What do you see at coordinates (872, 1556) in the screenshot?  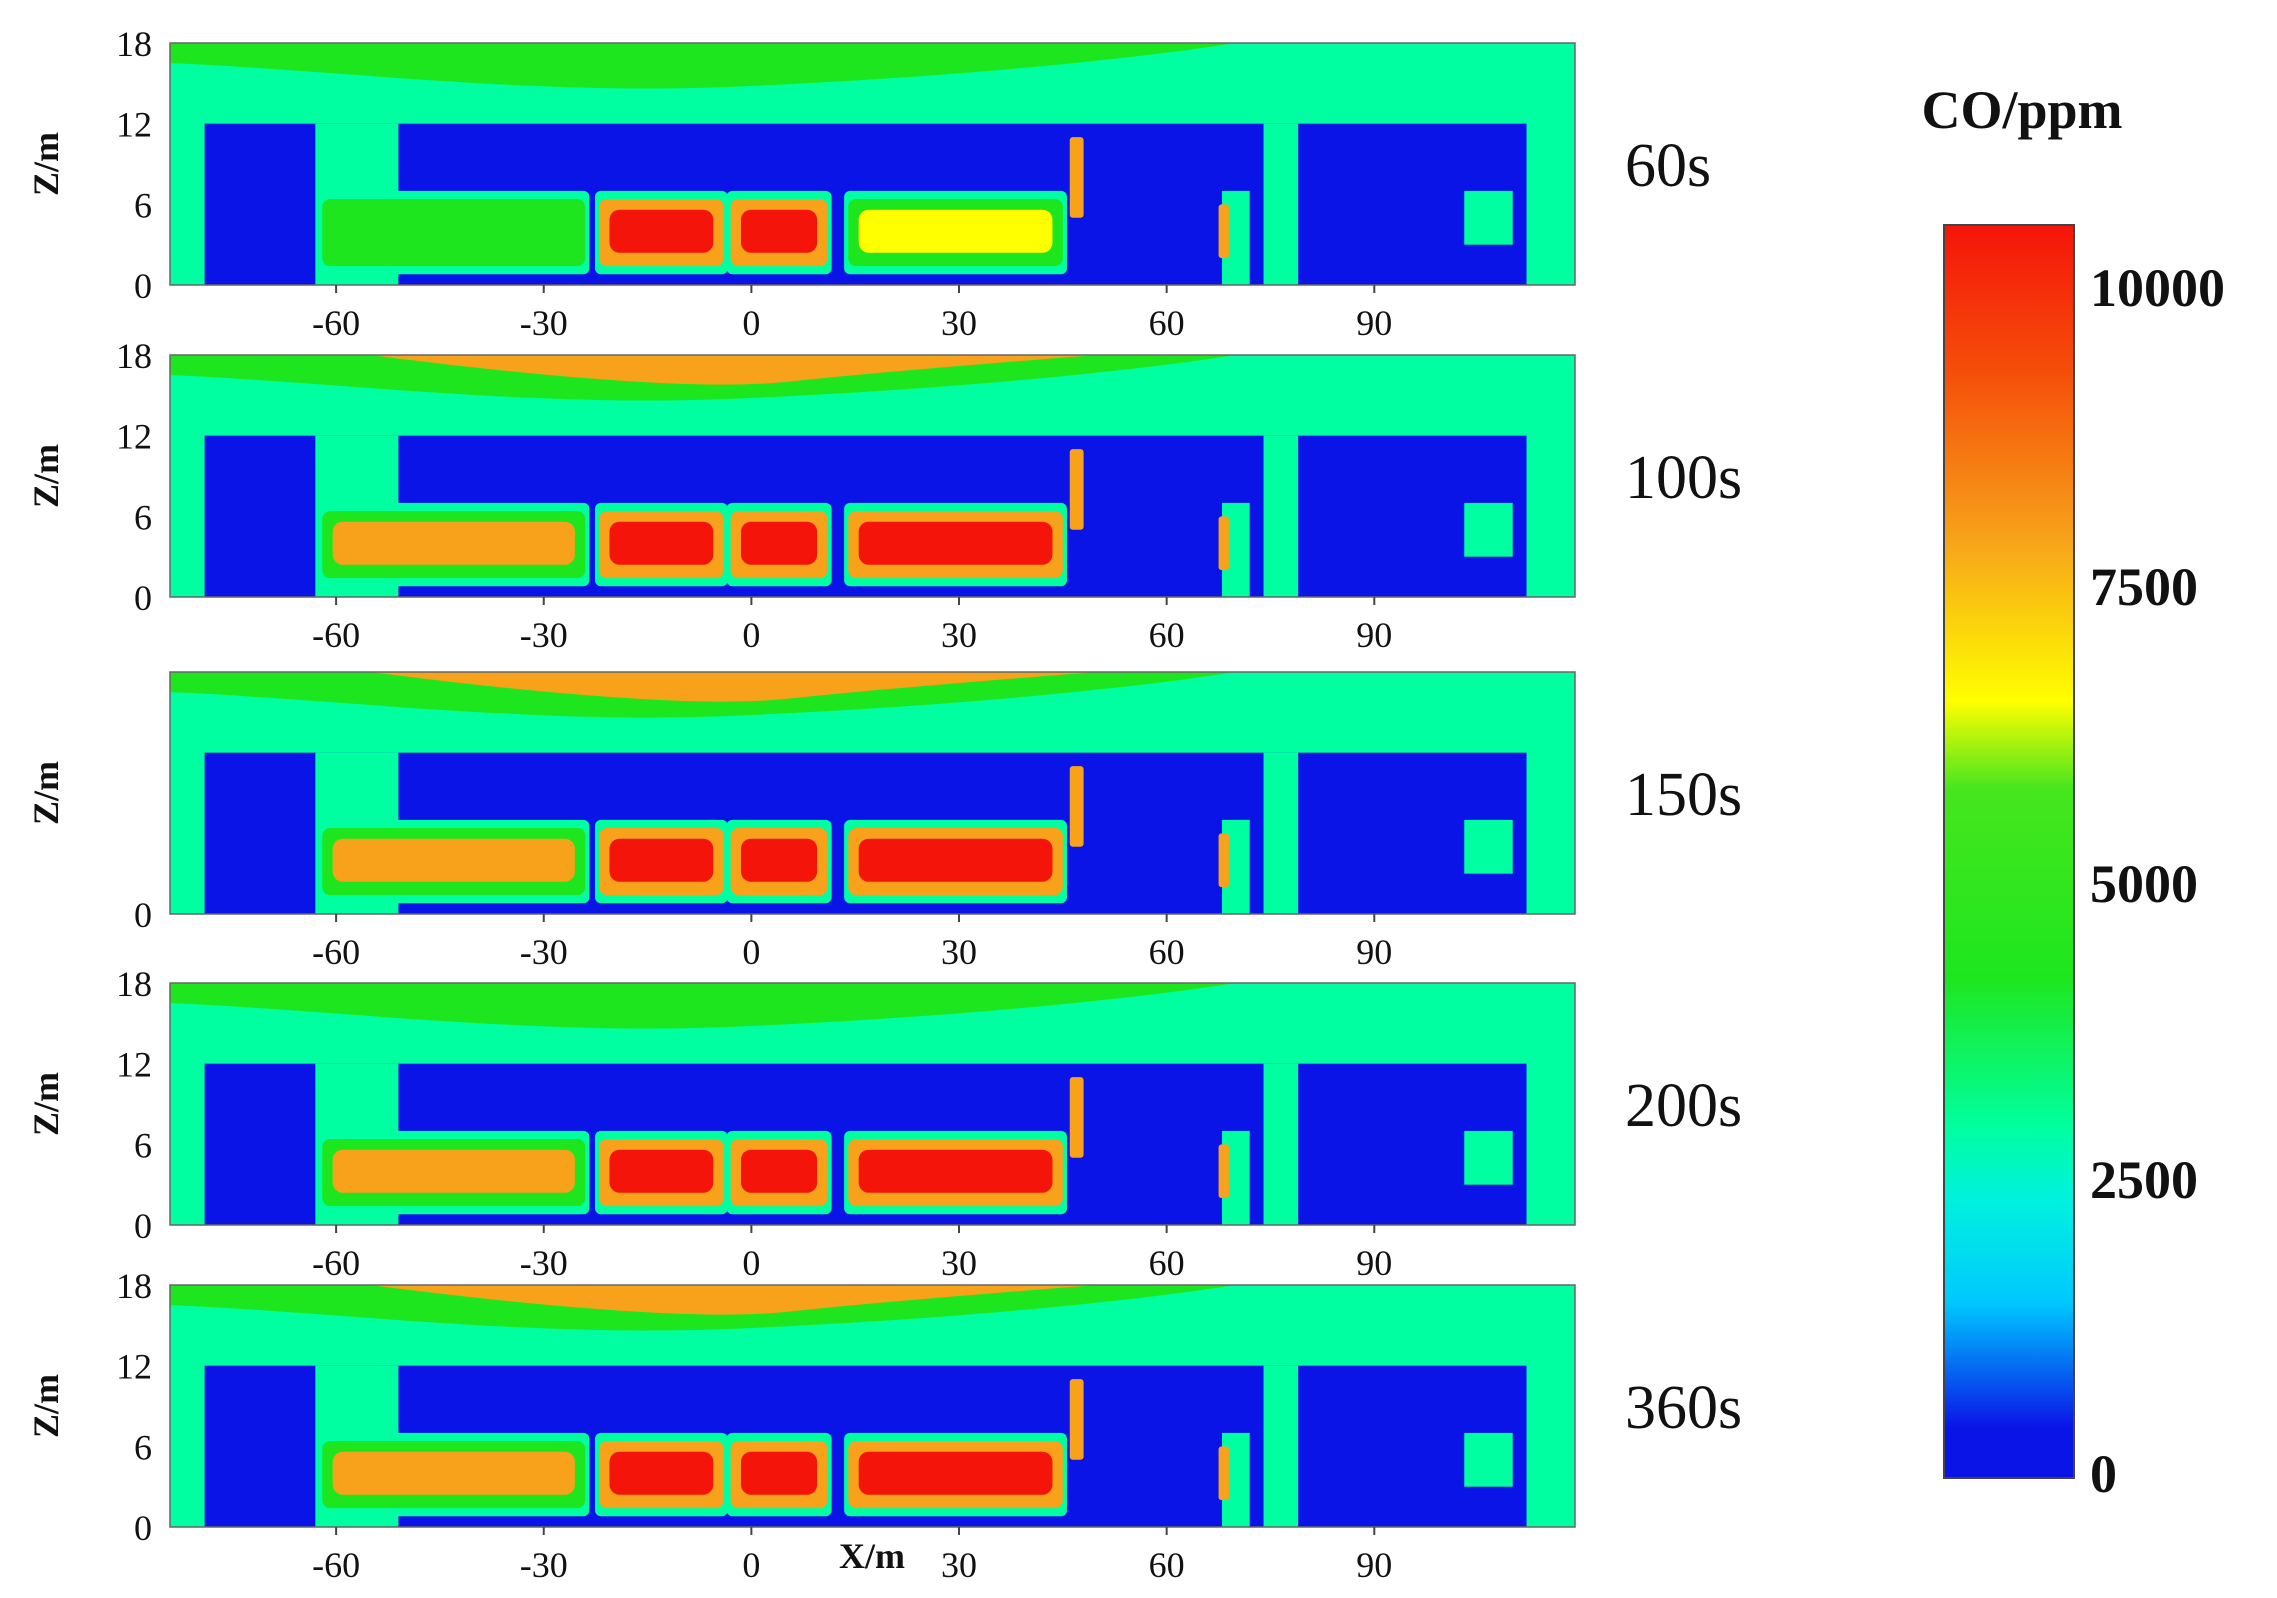 I see `x-axis-label: X/m` at bounding box center [872, 1556].